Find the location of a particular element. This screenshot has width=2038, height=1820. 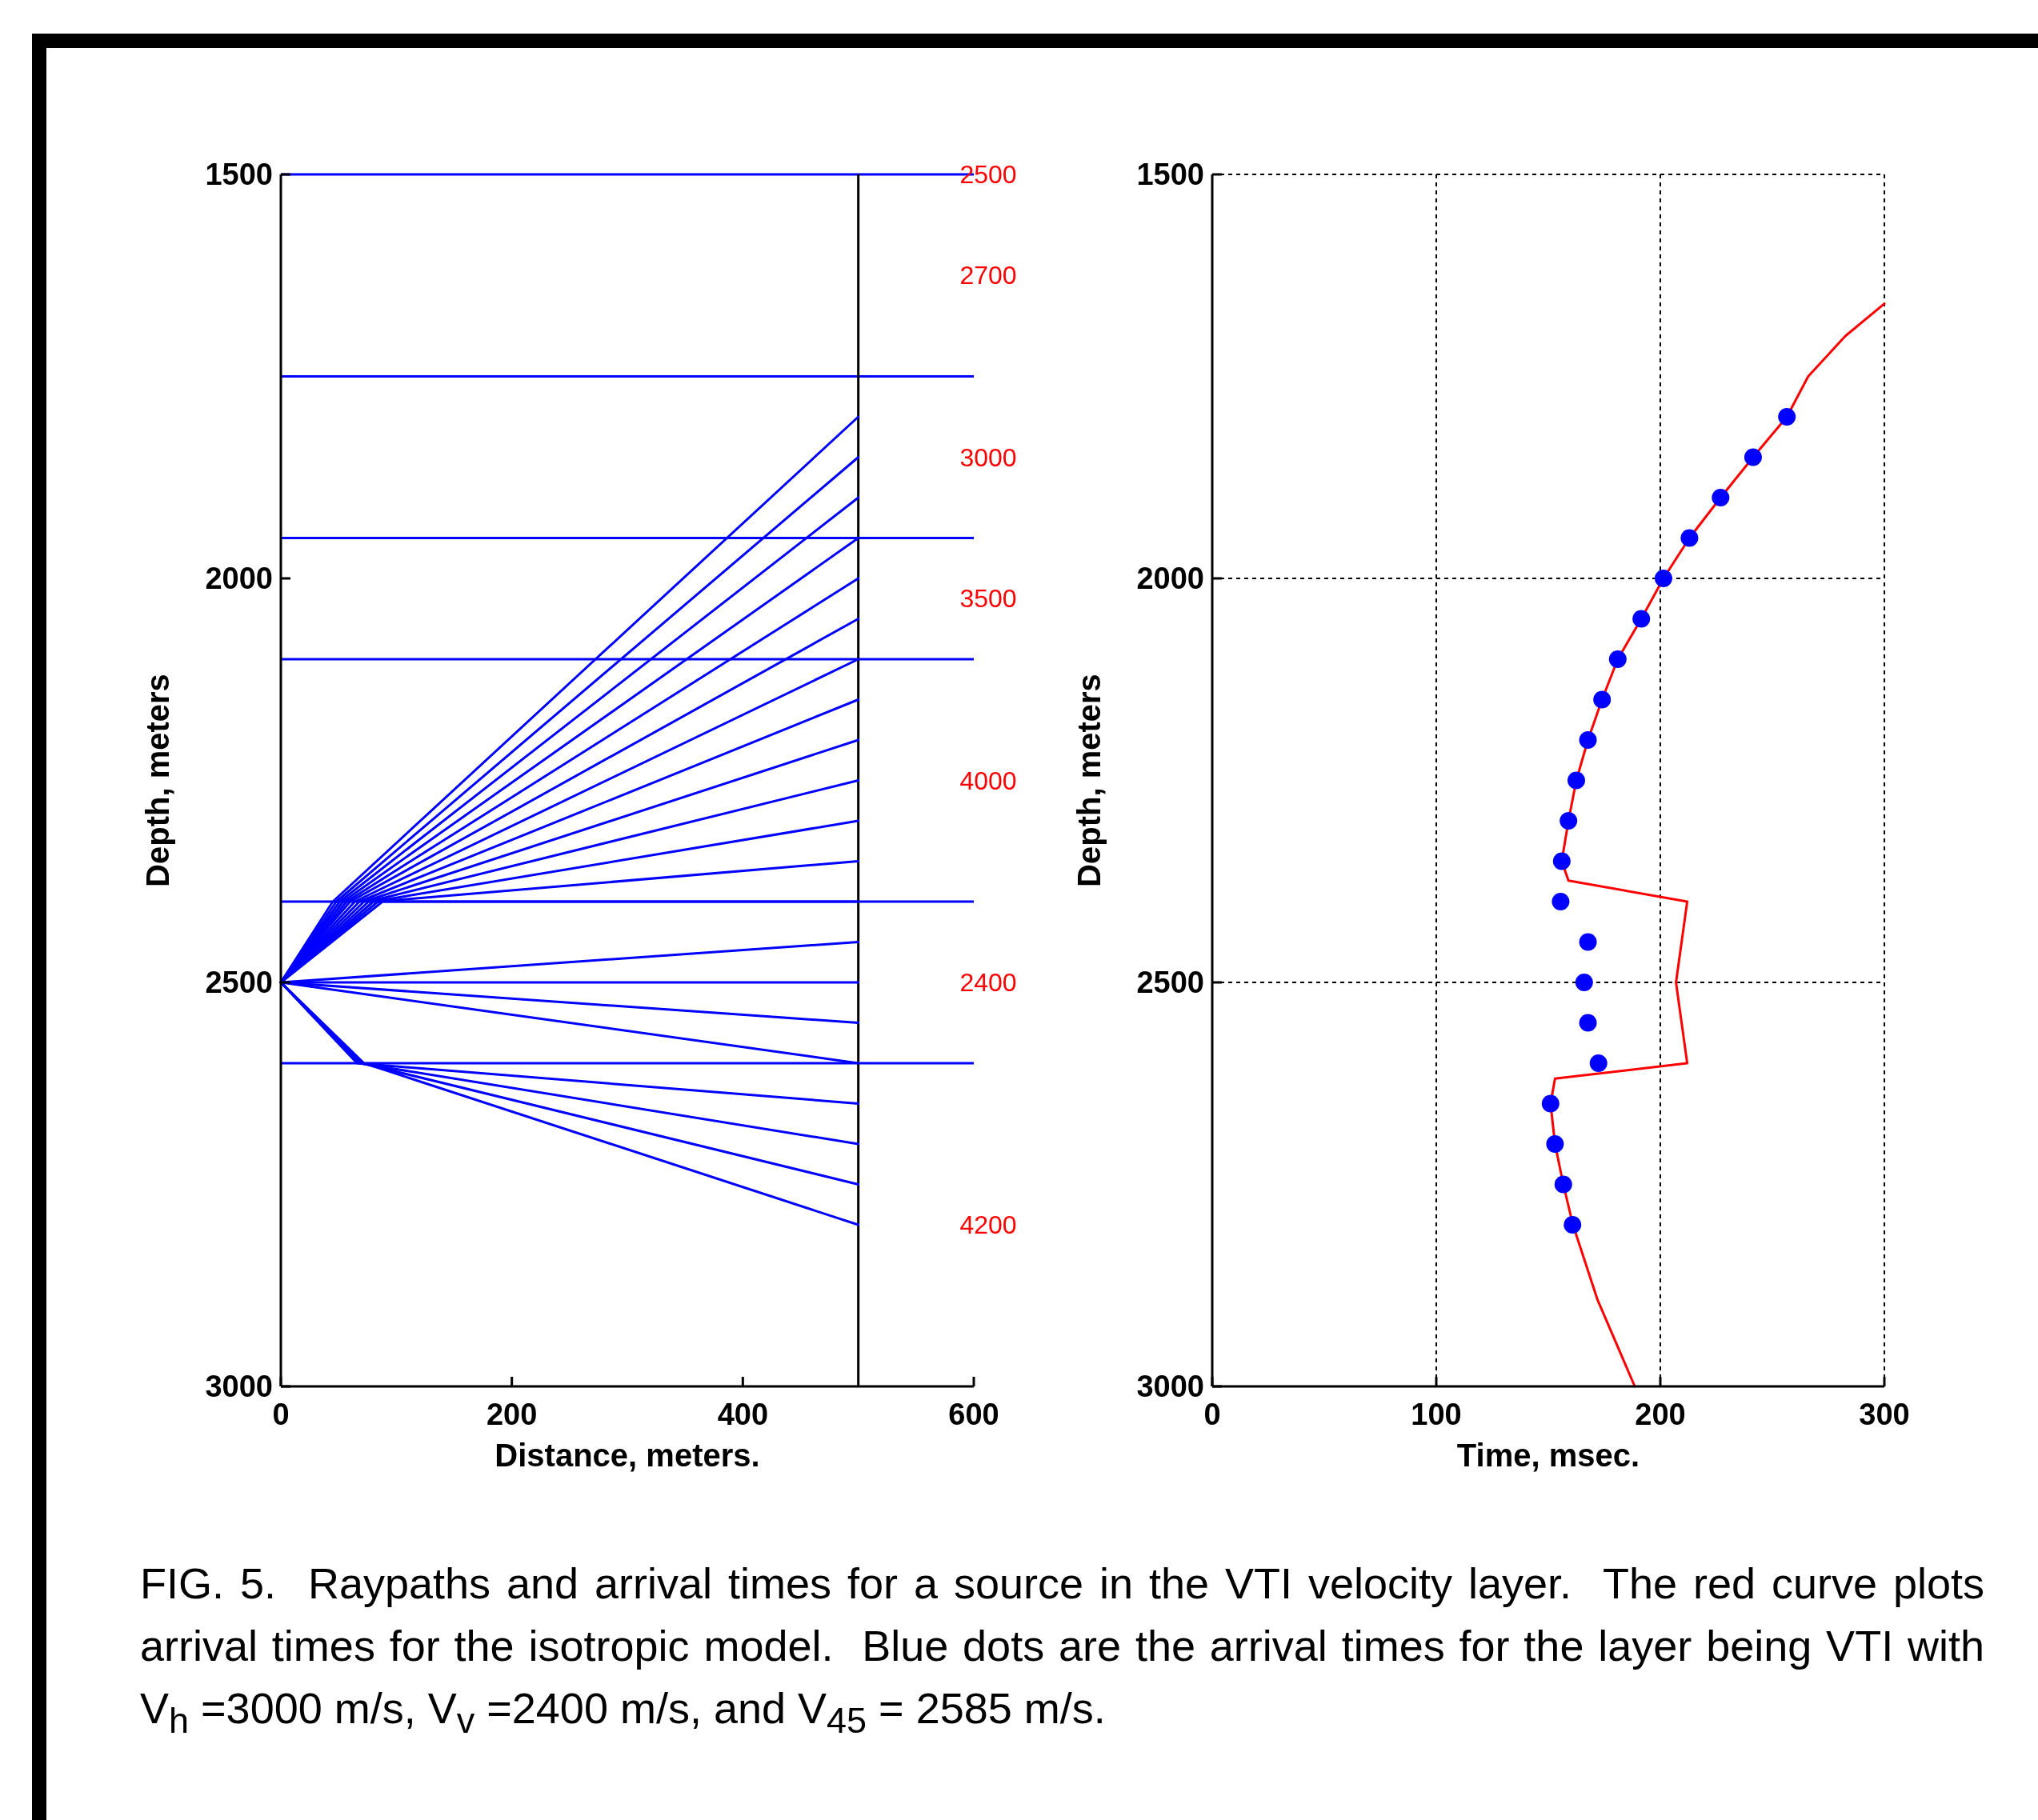

annotation: 3500 is located at coordinates (988, 599).